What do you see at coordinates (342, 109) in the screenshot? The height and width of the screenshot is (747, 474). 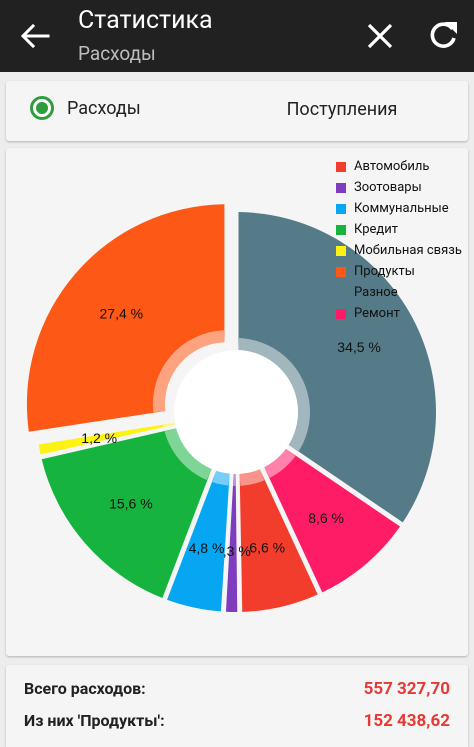 I see `income-option: Поступления` at bounding box center [342, 109].